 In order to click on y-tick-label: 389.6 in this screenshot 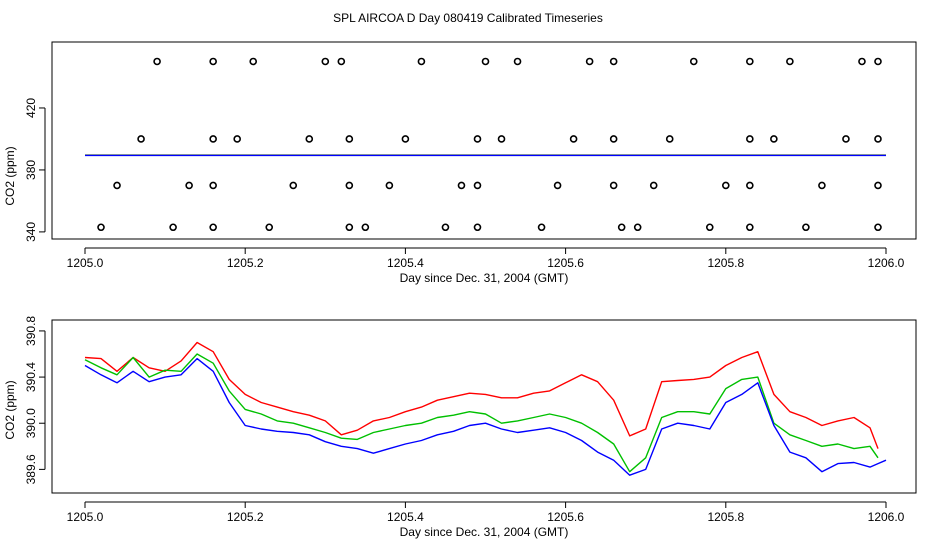, I will do `click(31, 469)`.